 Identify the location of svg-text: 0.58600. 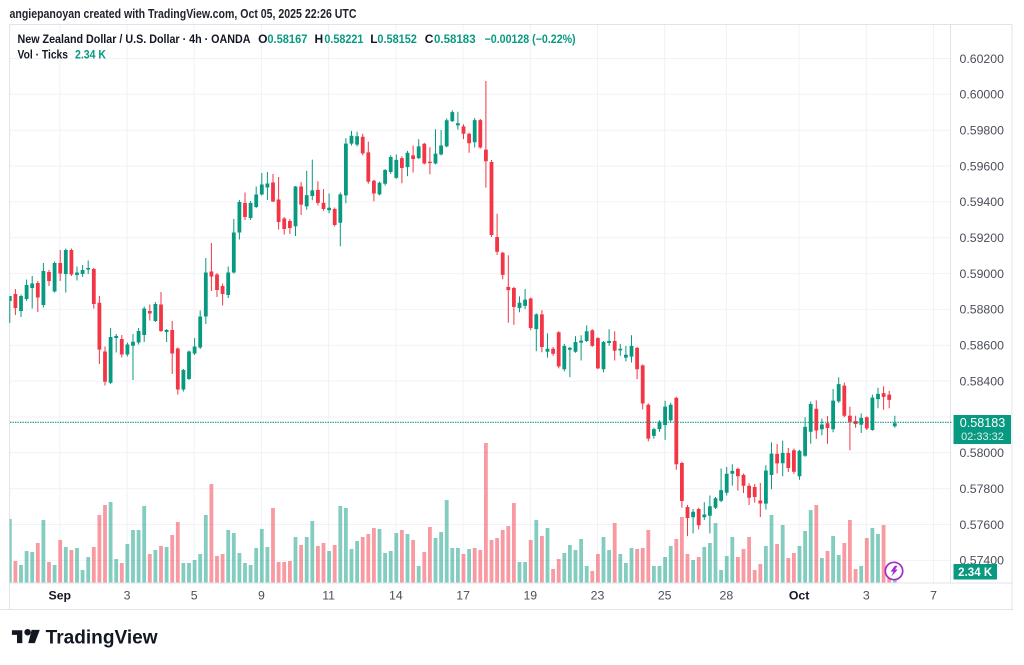
(982, 346).